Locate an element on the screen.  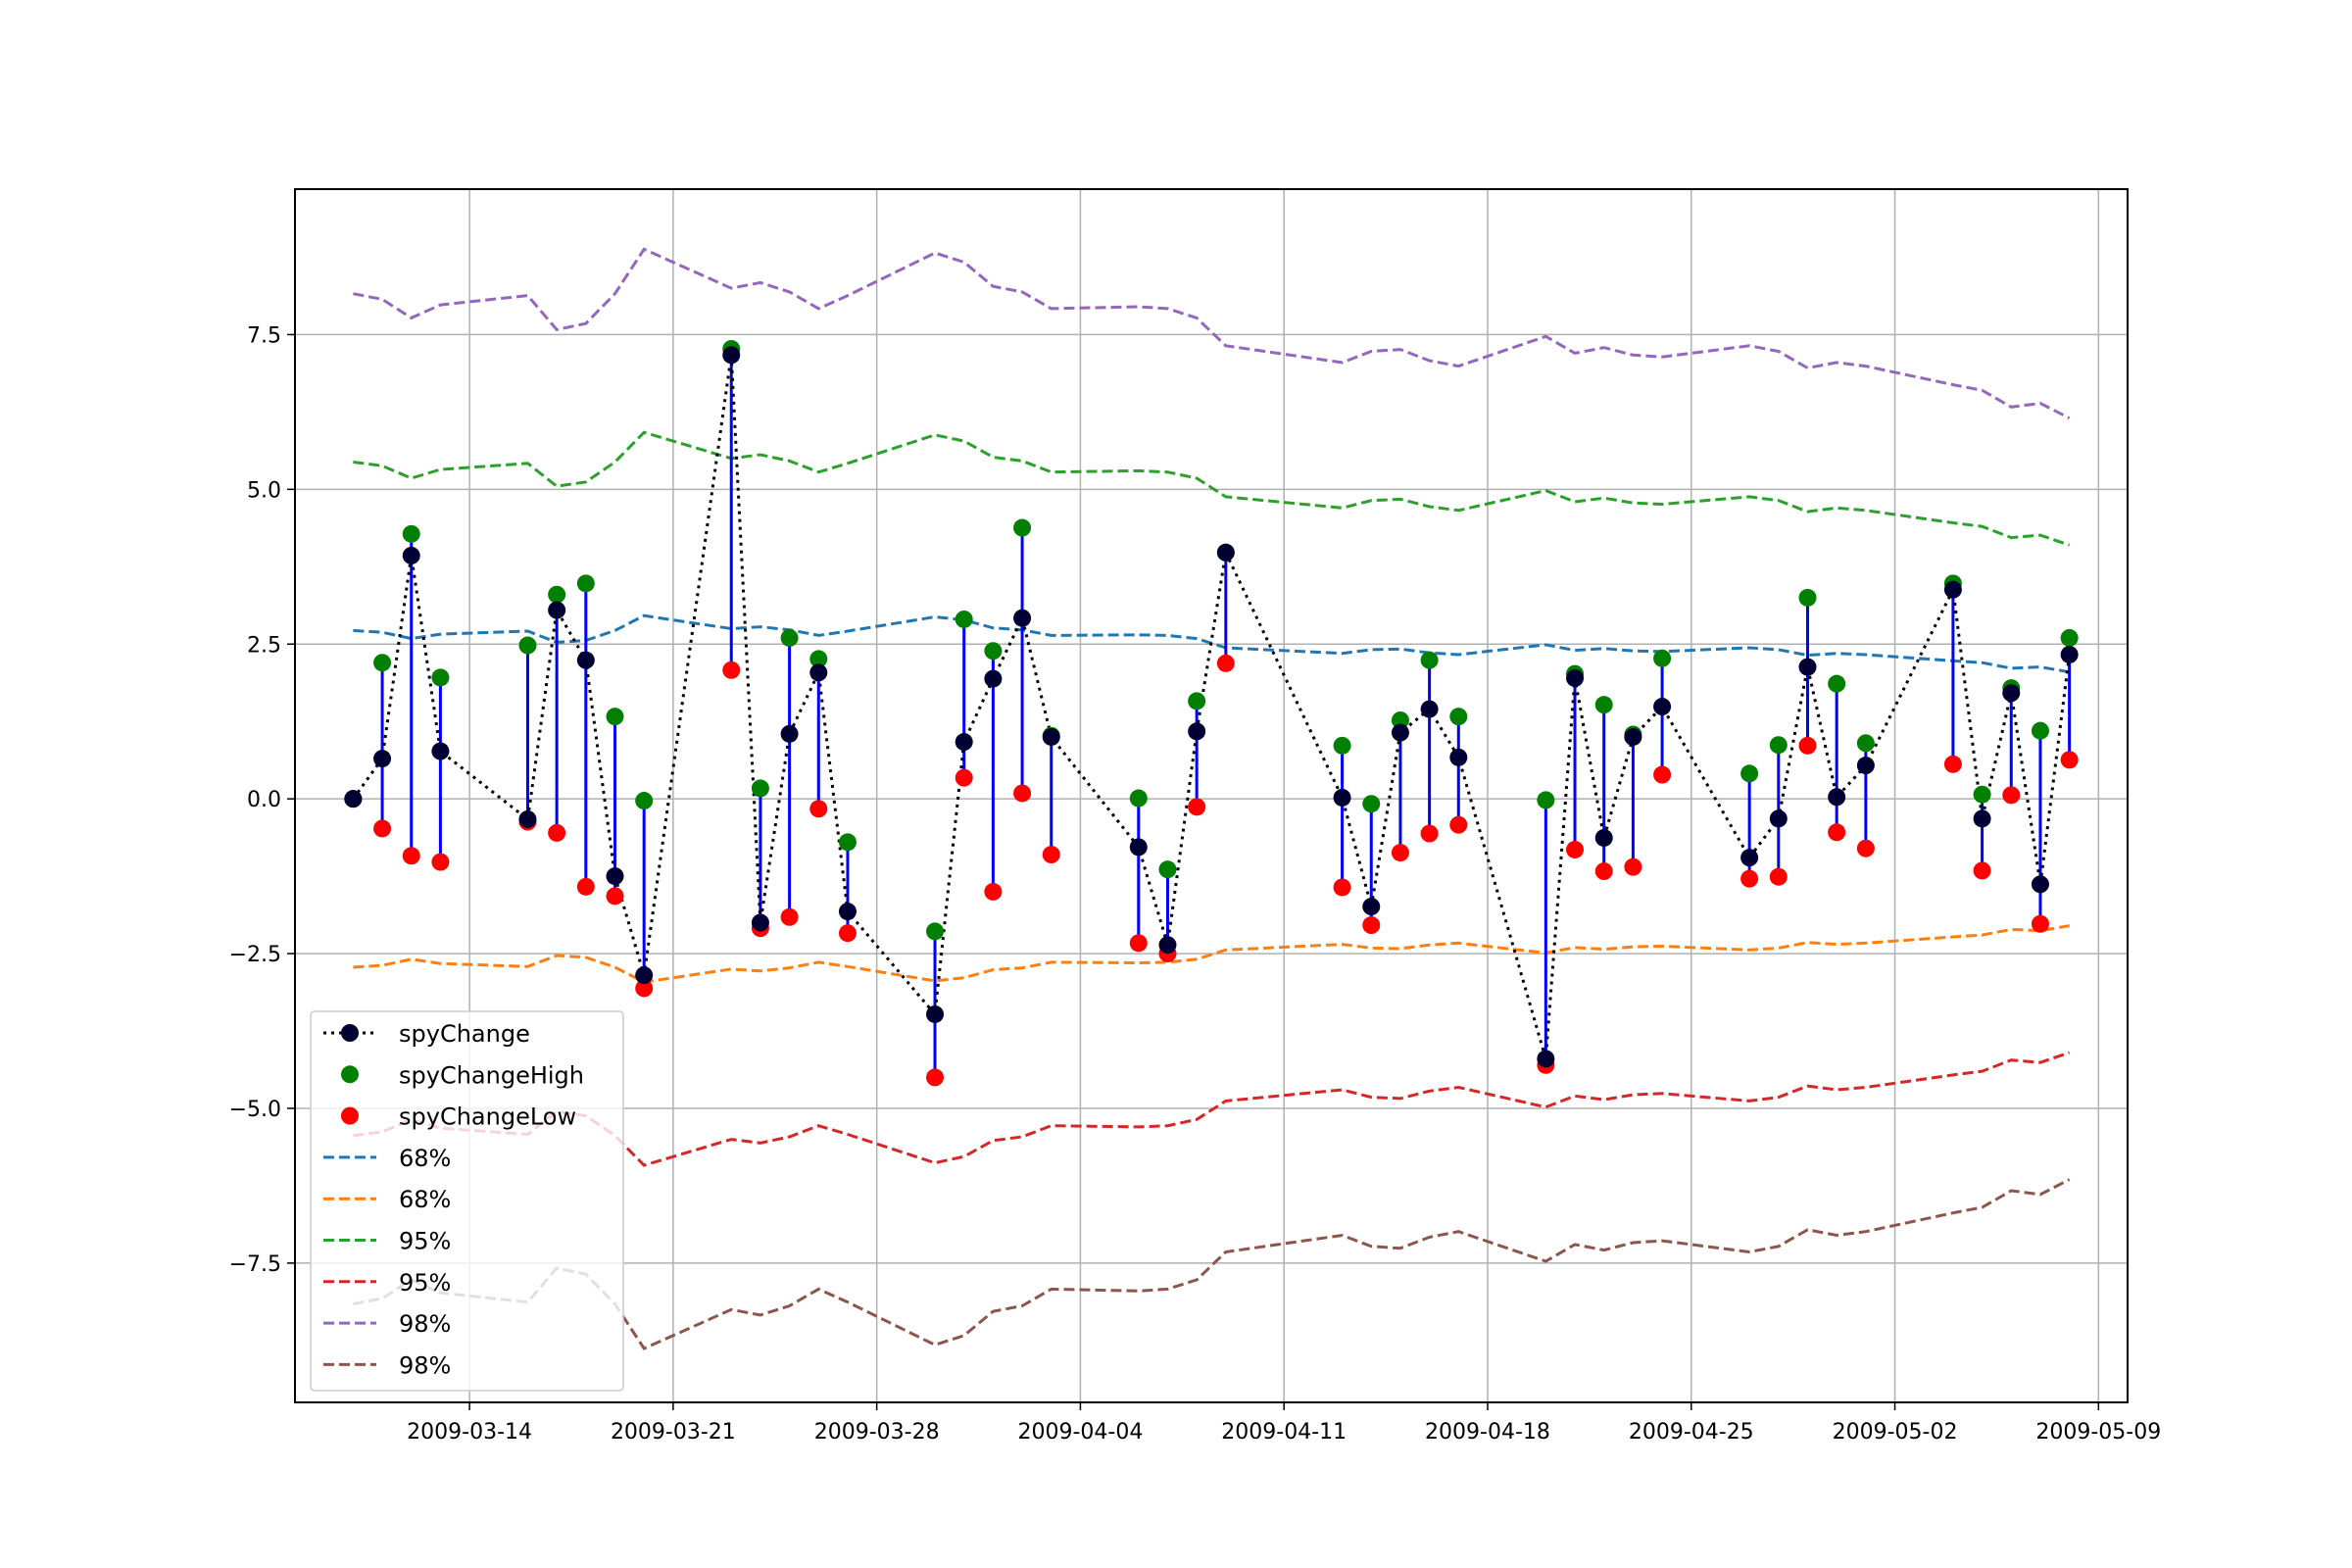
y-tick-label: −5.0 is located at coordinates (255, 1110).